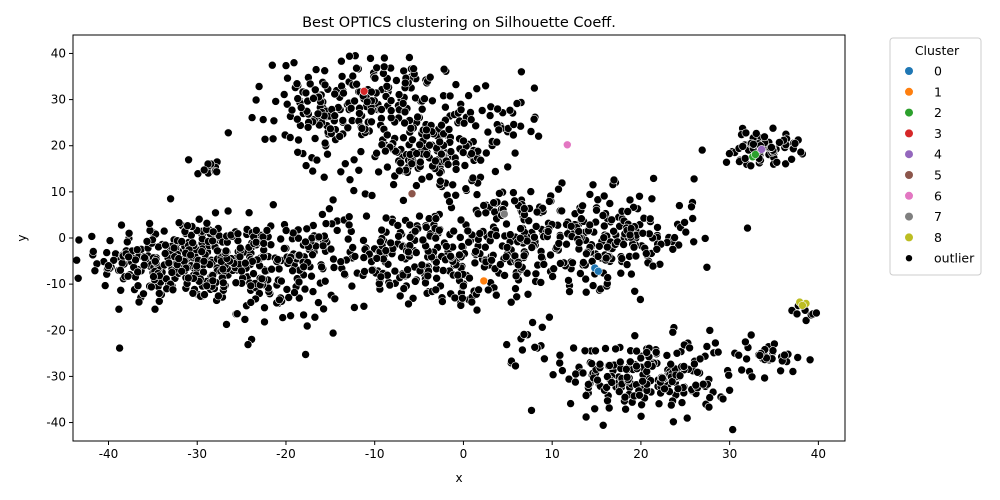  Describe the element at coordinates (938, 112) in the screenshot. I see `legend-label: 2` at that location.